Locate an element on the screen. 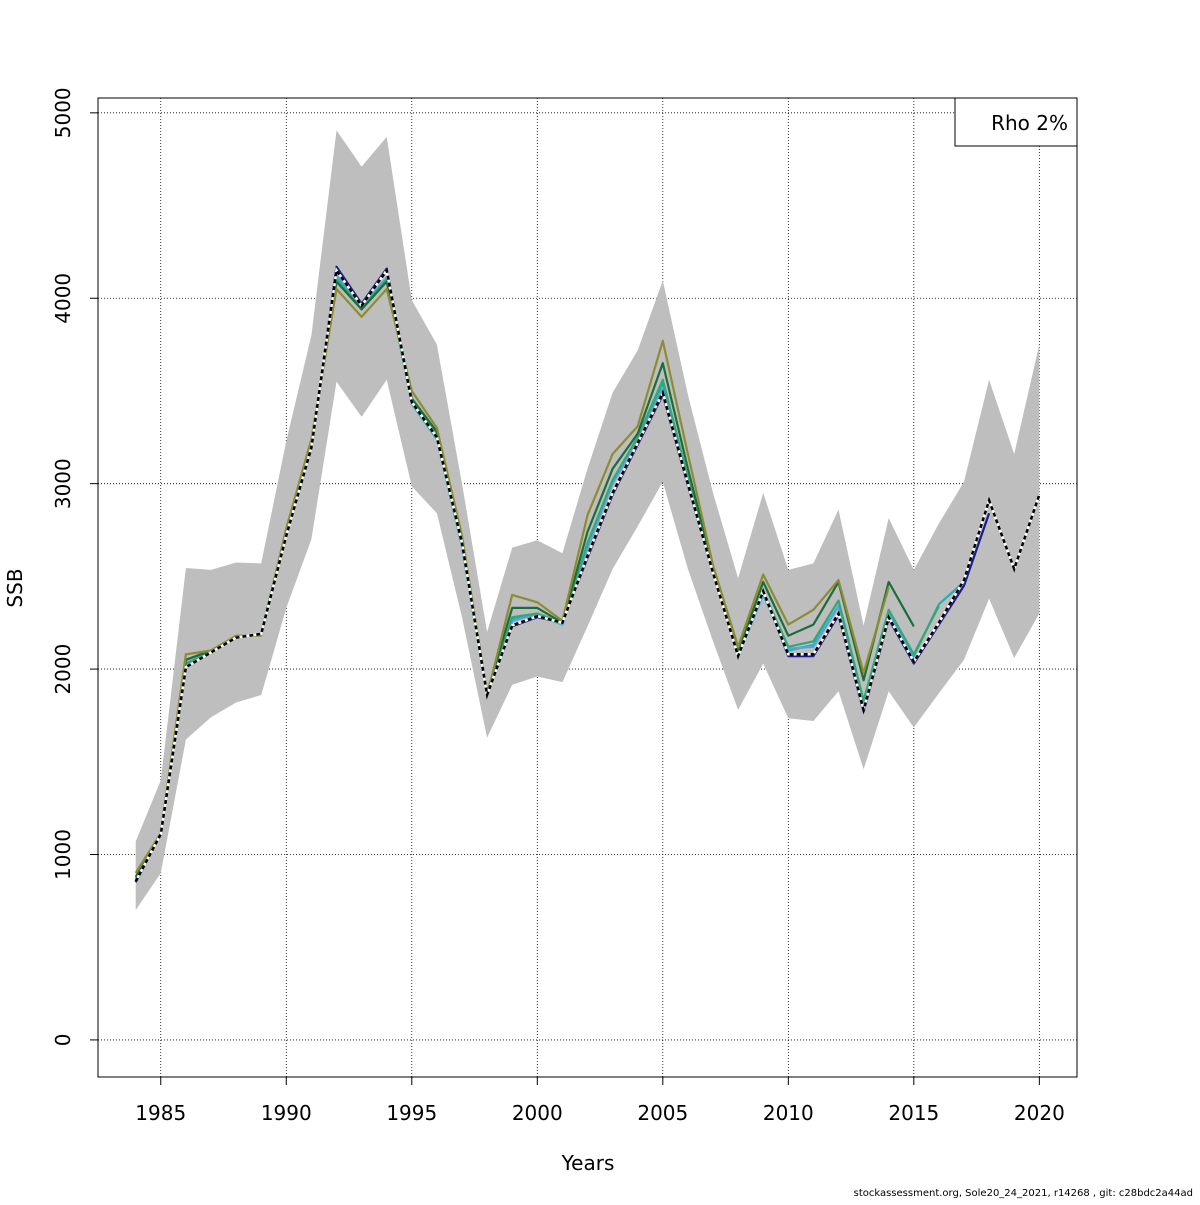  x-tick-label: 2015 is located at coordinates (913, 1113).